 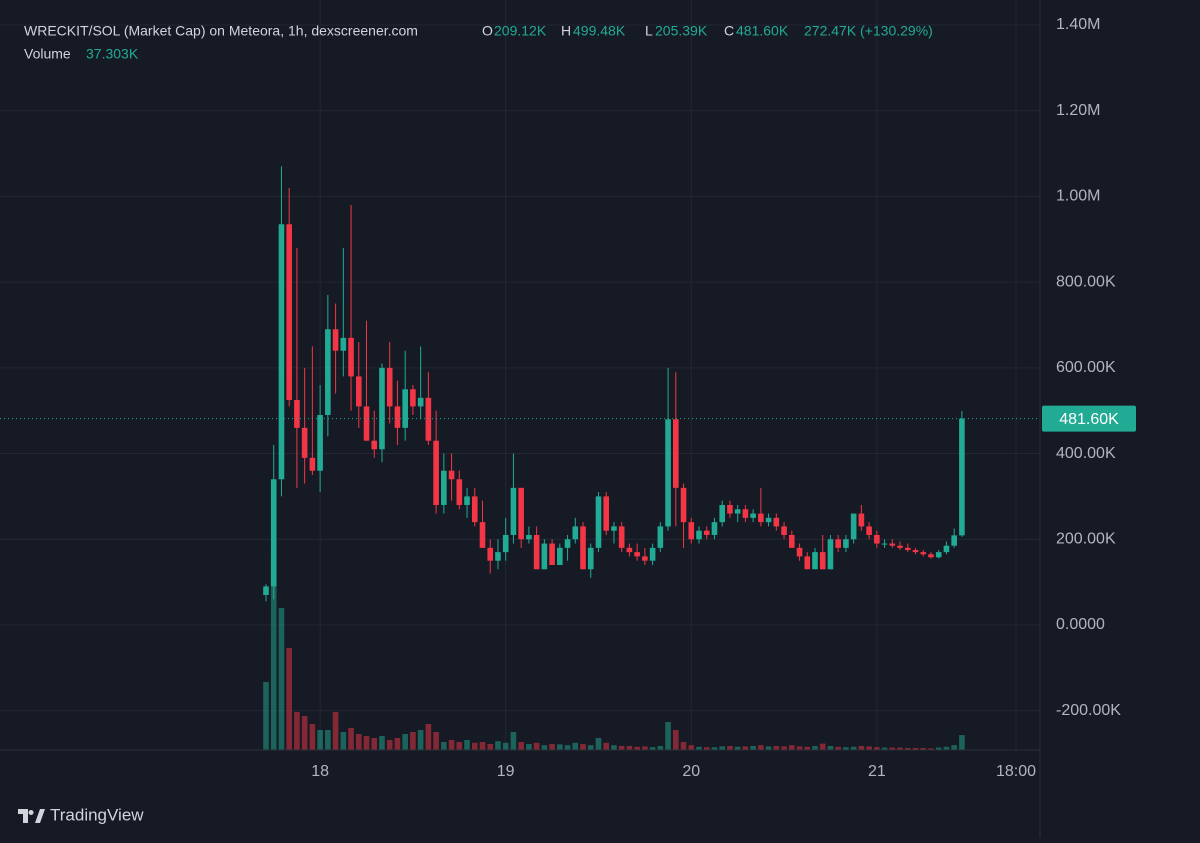 What do you see at coordinates (31, 816) in the screenshot?
I see `logo-icon` at bounding box center [31, 816].